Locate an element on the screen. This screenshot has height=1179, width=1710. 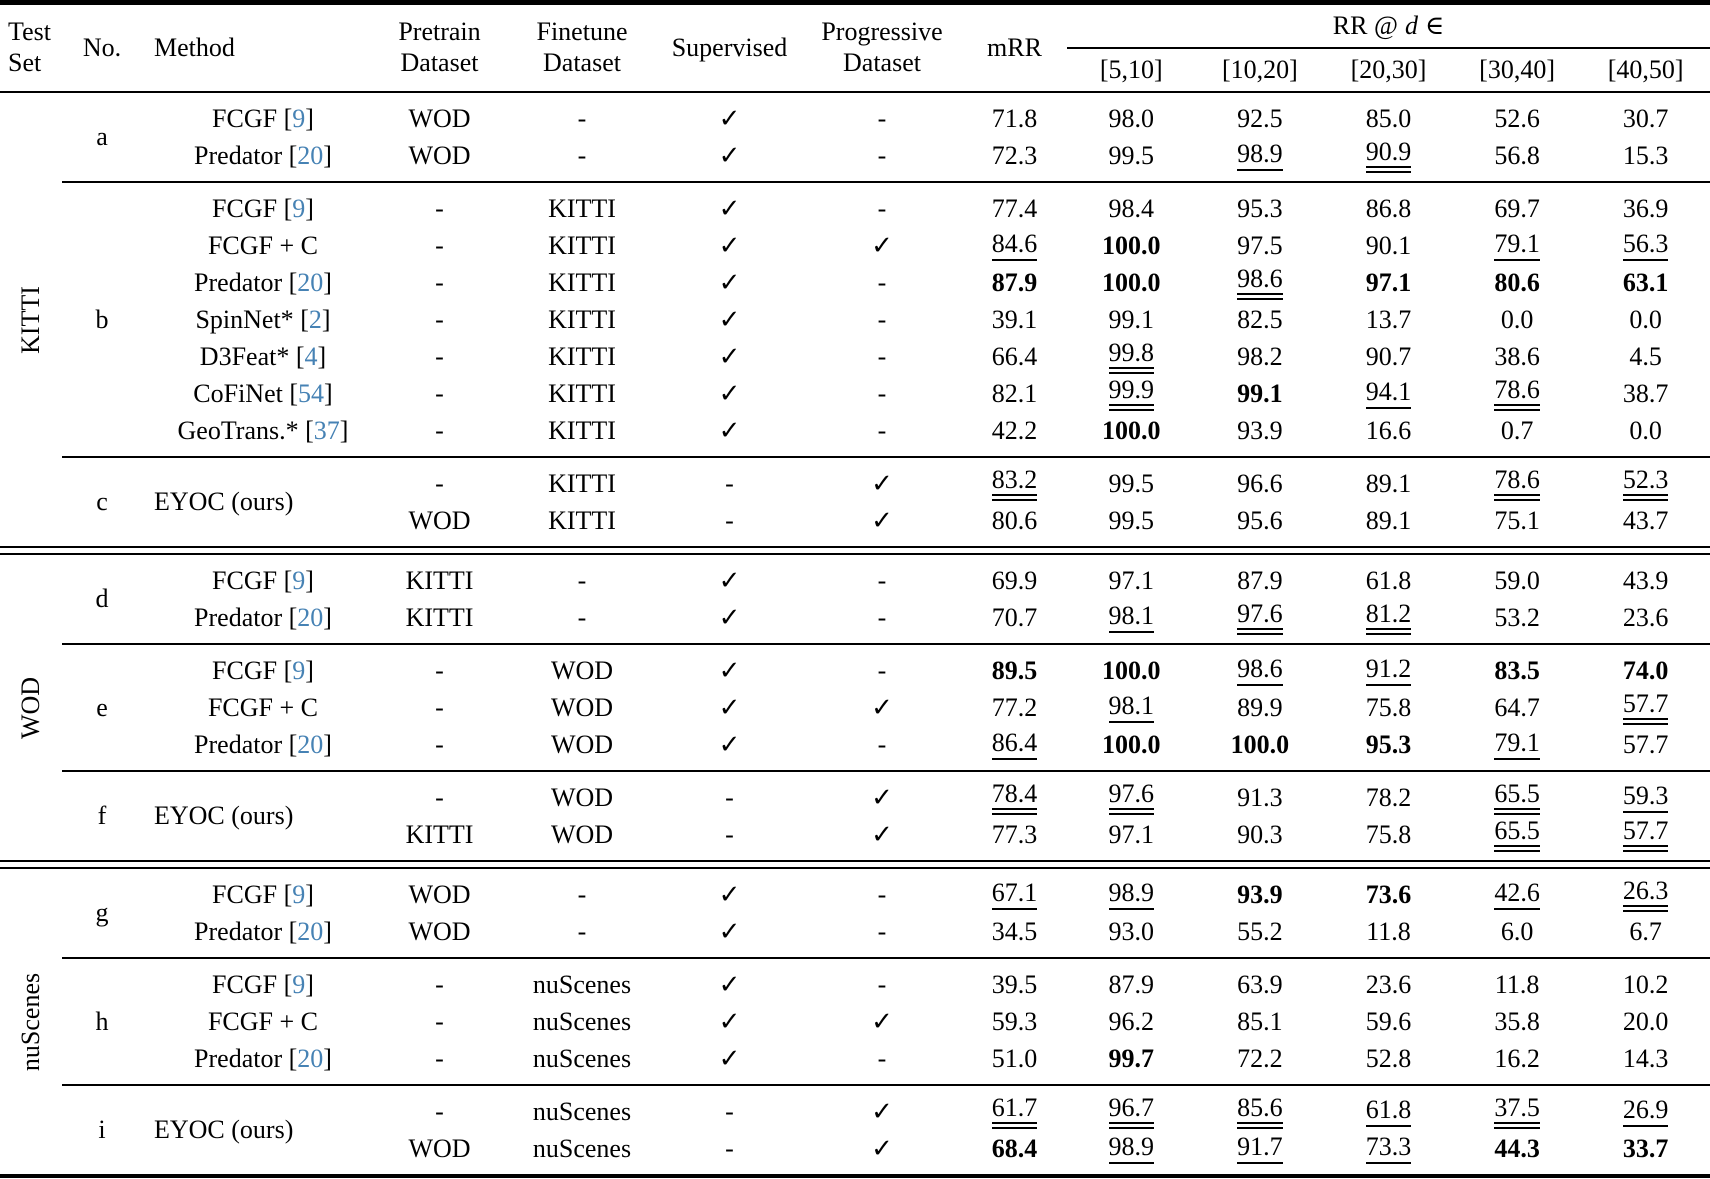
cell-rr-40-50: 20.0 is located at coordinates (1645, 1022).